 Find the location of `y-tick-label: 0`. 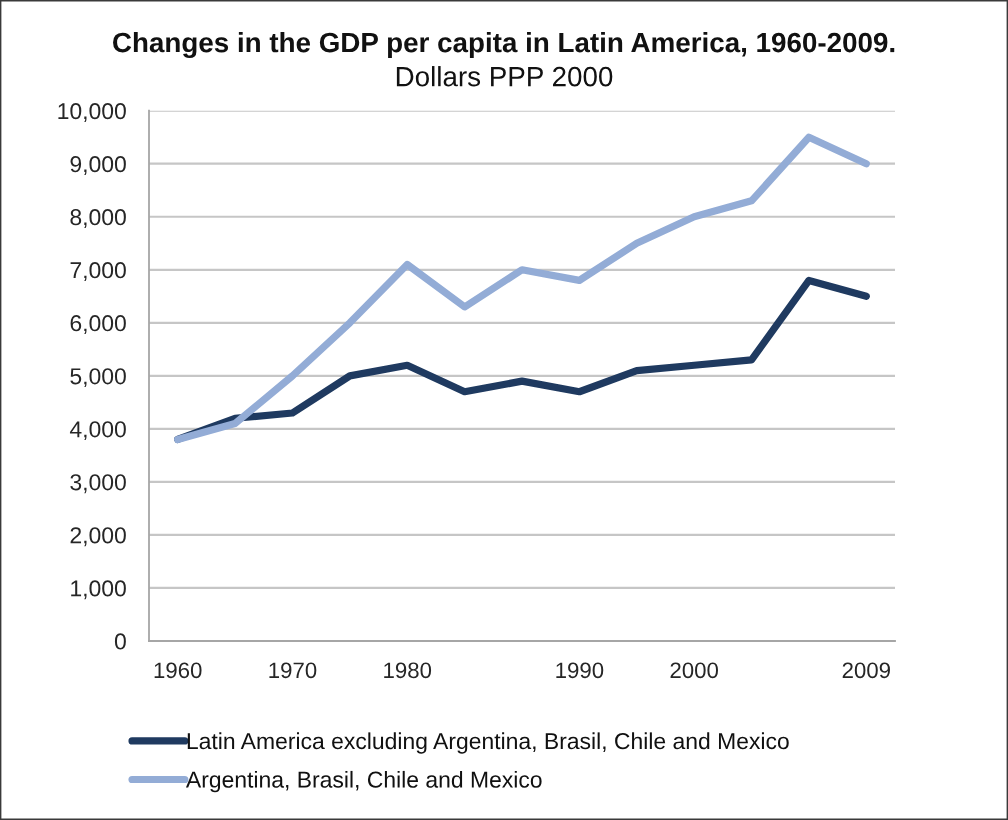

y-tick-label: 0 is located at coordinates (120, 641).